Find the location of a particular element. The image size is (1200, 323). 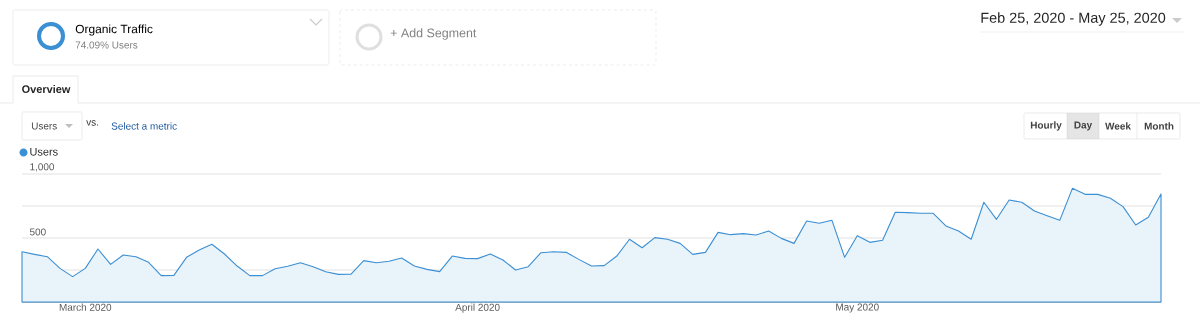

text: 74.09% Users is located at coordinates (106, 45).